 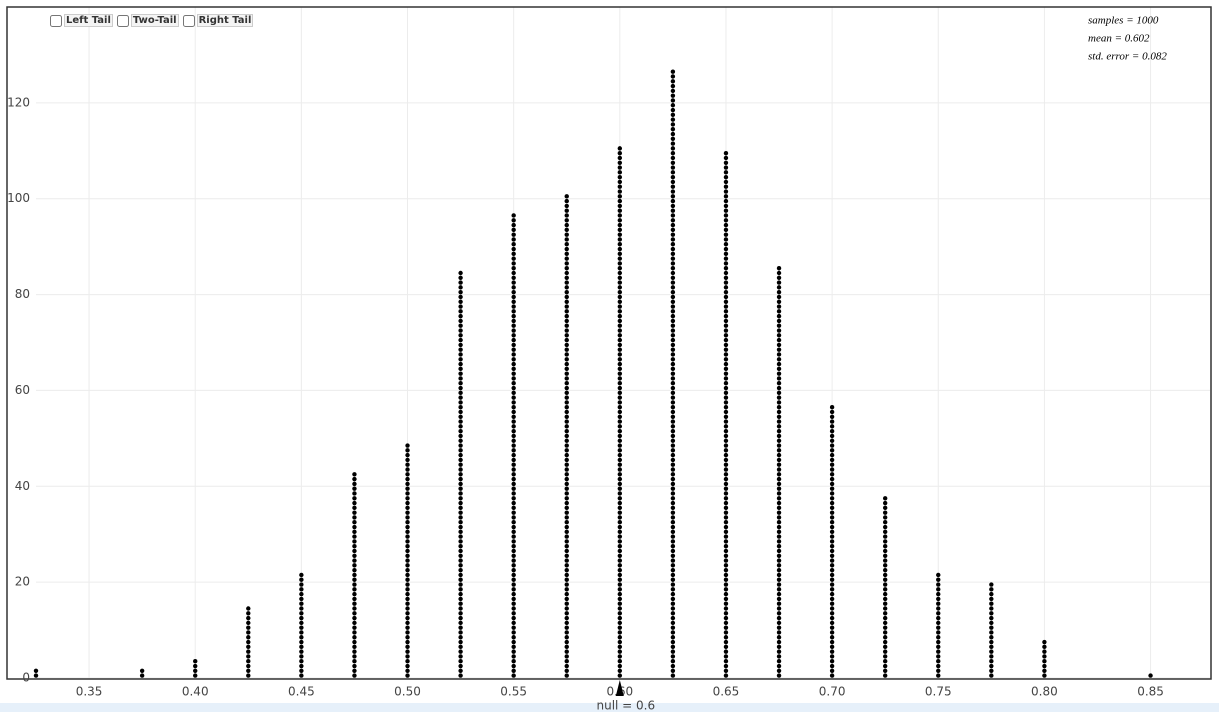 I want to click on y-tick-label: 40, so click(x=22, y=486).